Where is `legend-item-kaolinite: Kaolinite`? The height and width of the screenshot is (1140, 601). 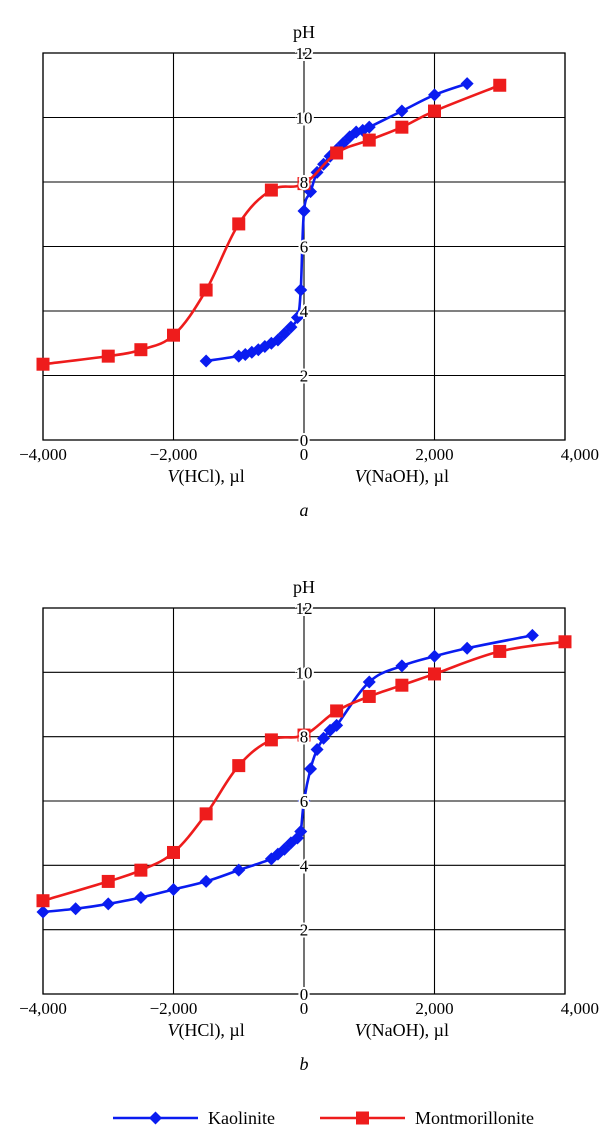
legend-item-kaolinite: Kaolinite is located at coordinates (194, 1118).